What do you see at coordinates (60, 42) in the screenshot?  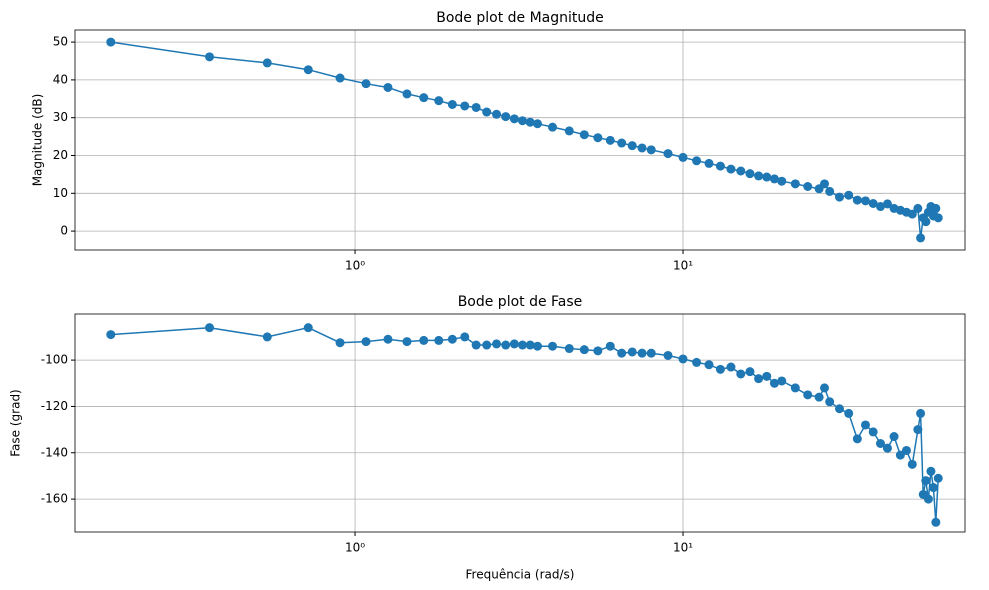 I see `y-tick-label: 50` at bounding box center [60, 42].